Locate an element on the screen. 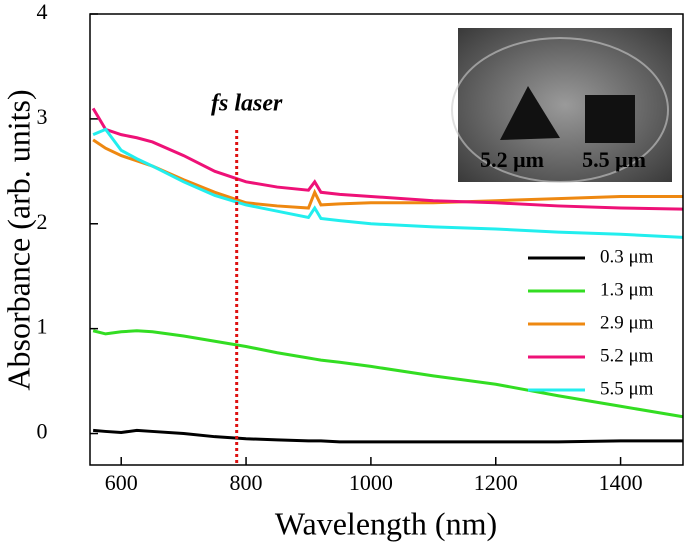 The width and height of the screenshot is (685, 557). annotation-text: fs laser is located at coordinates (247, 104).